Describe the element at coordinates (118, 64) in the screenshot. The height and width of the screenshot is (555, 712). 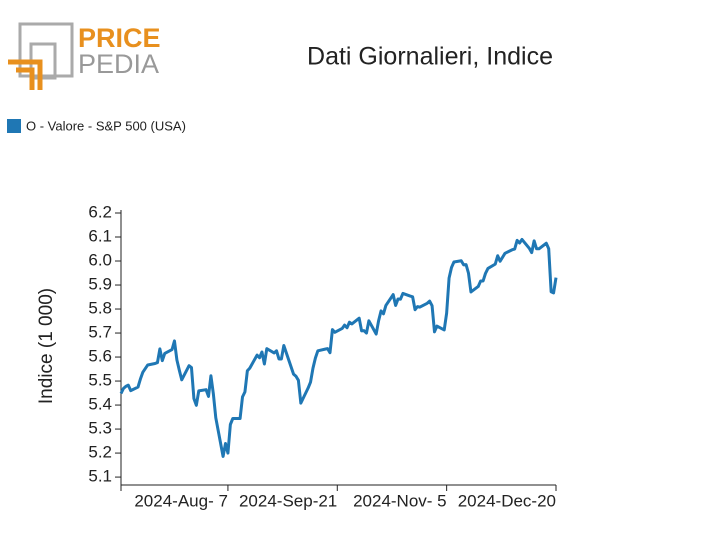
I see `logo-text: PEDIA` at that location.